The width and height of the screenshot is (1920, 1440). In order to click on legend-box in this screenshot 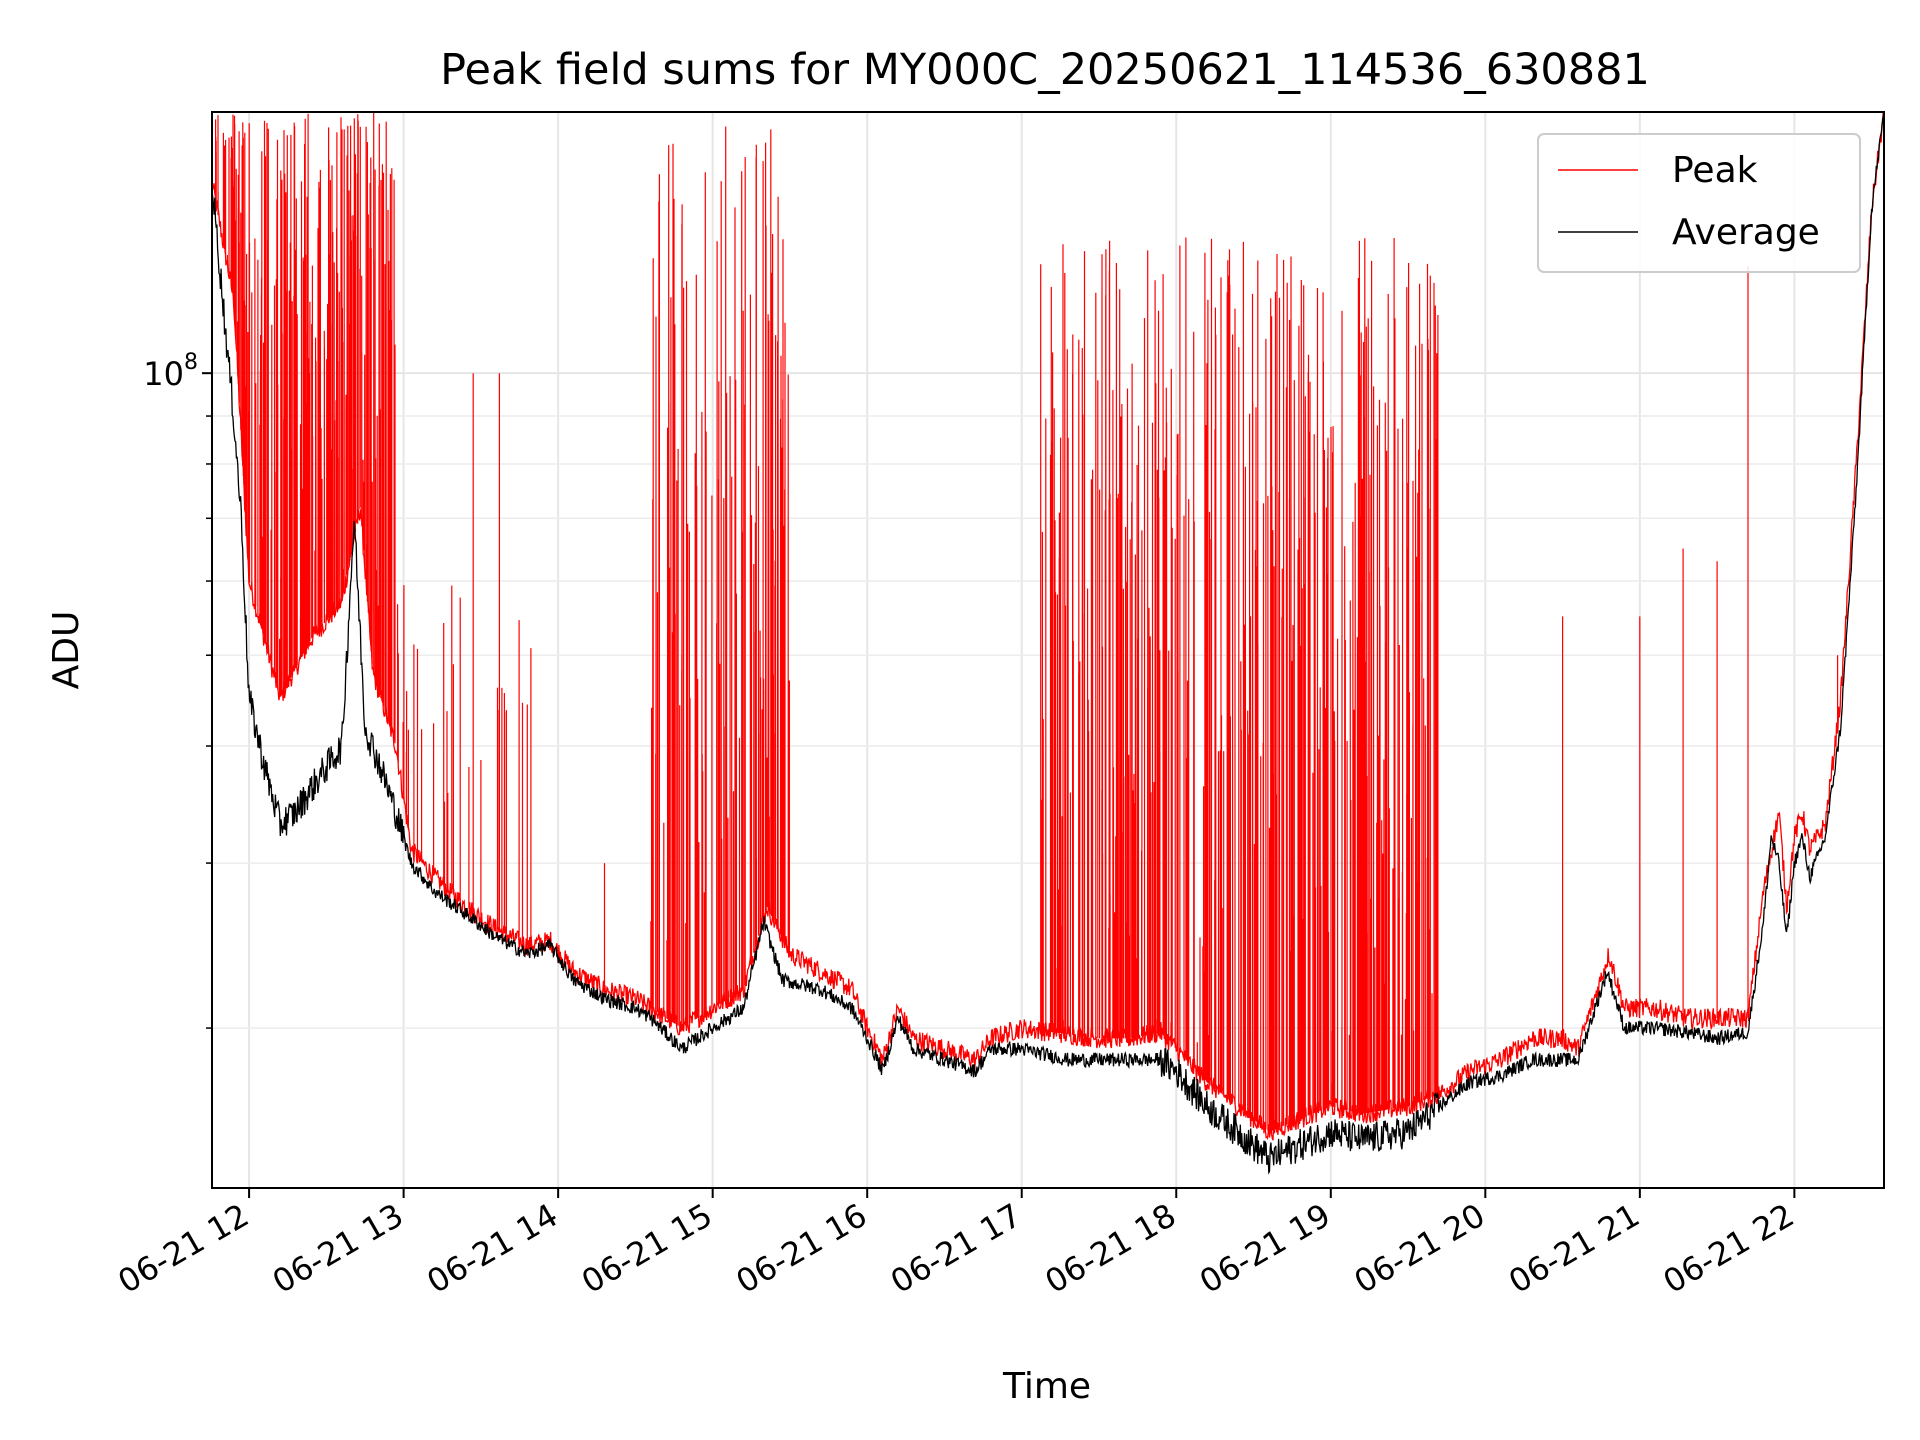, I will do `click(1699, 203)`.